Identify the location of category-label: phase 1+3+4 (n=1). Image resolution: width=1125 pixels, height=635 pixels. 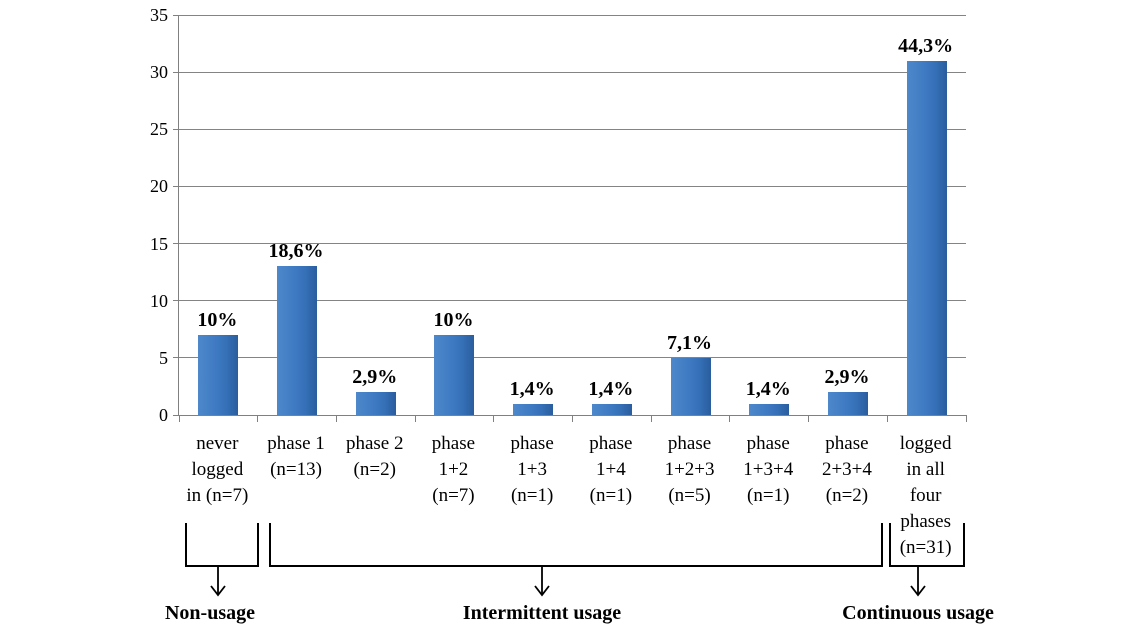
(768, 470).